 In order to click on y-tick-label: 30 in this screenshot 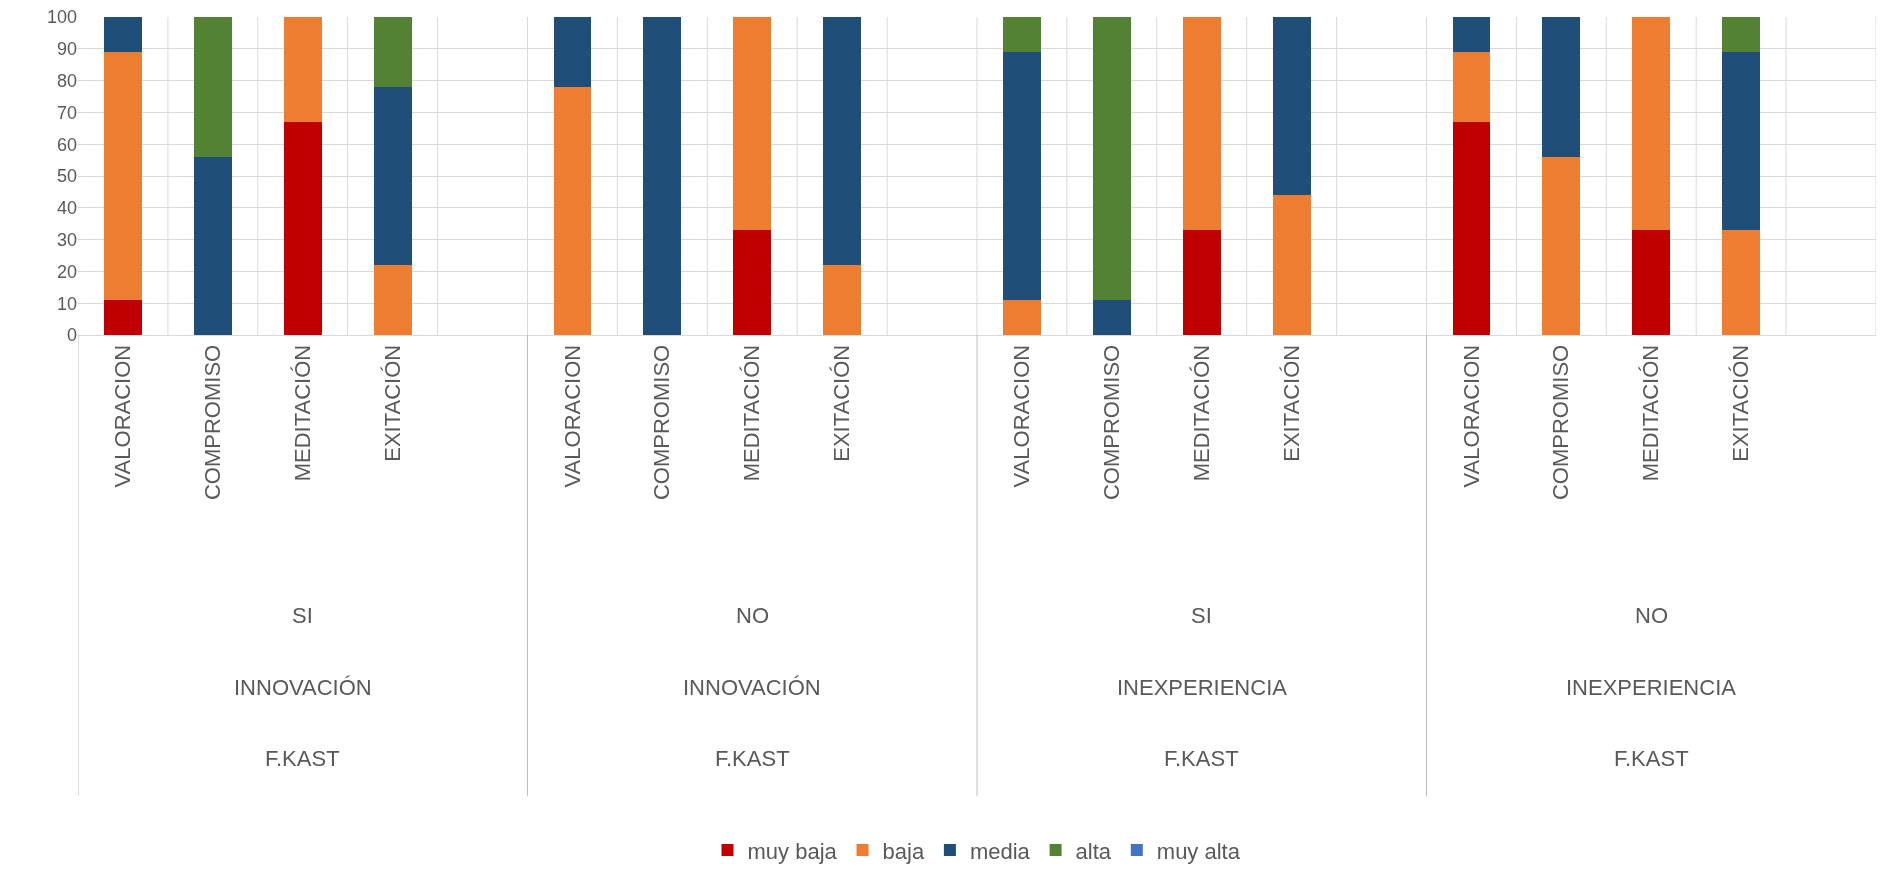, I will do `click(66, 239)`.